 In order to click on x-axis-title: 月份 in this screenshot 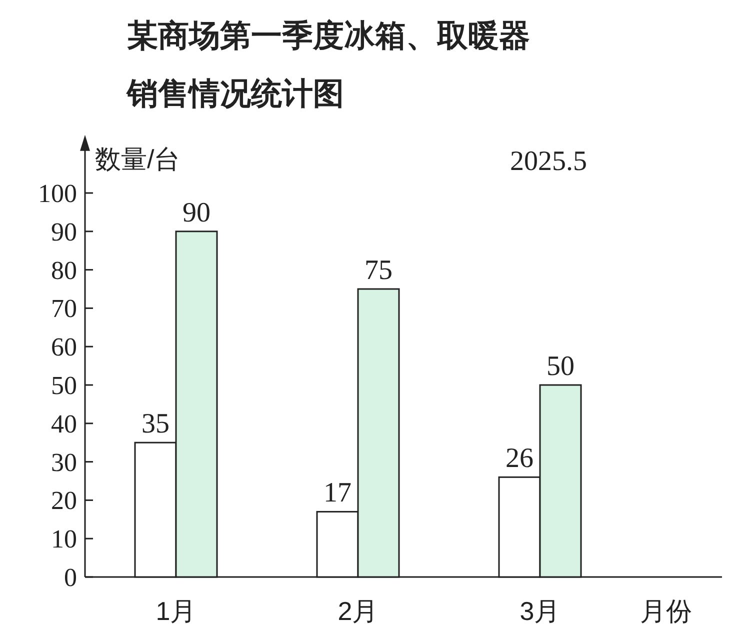, I will do `click(666, 611)`.